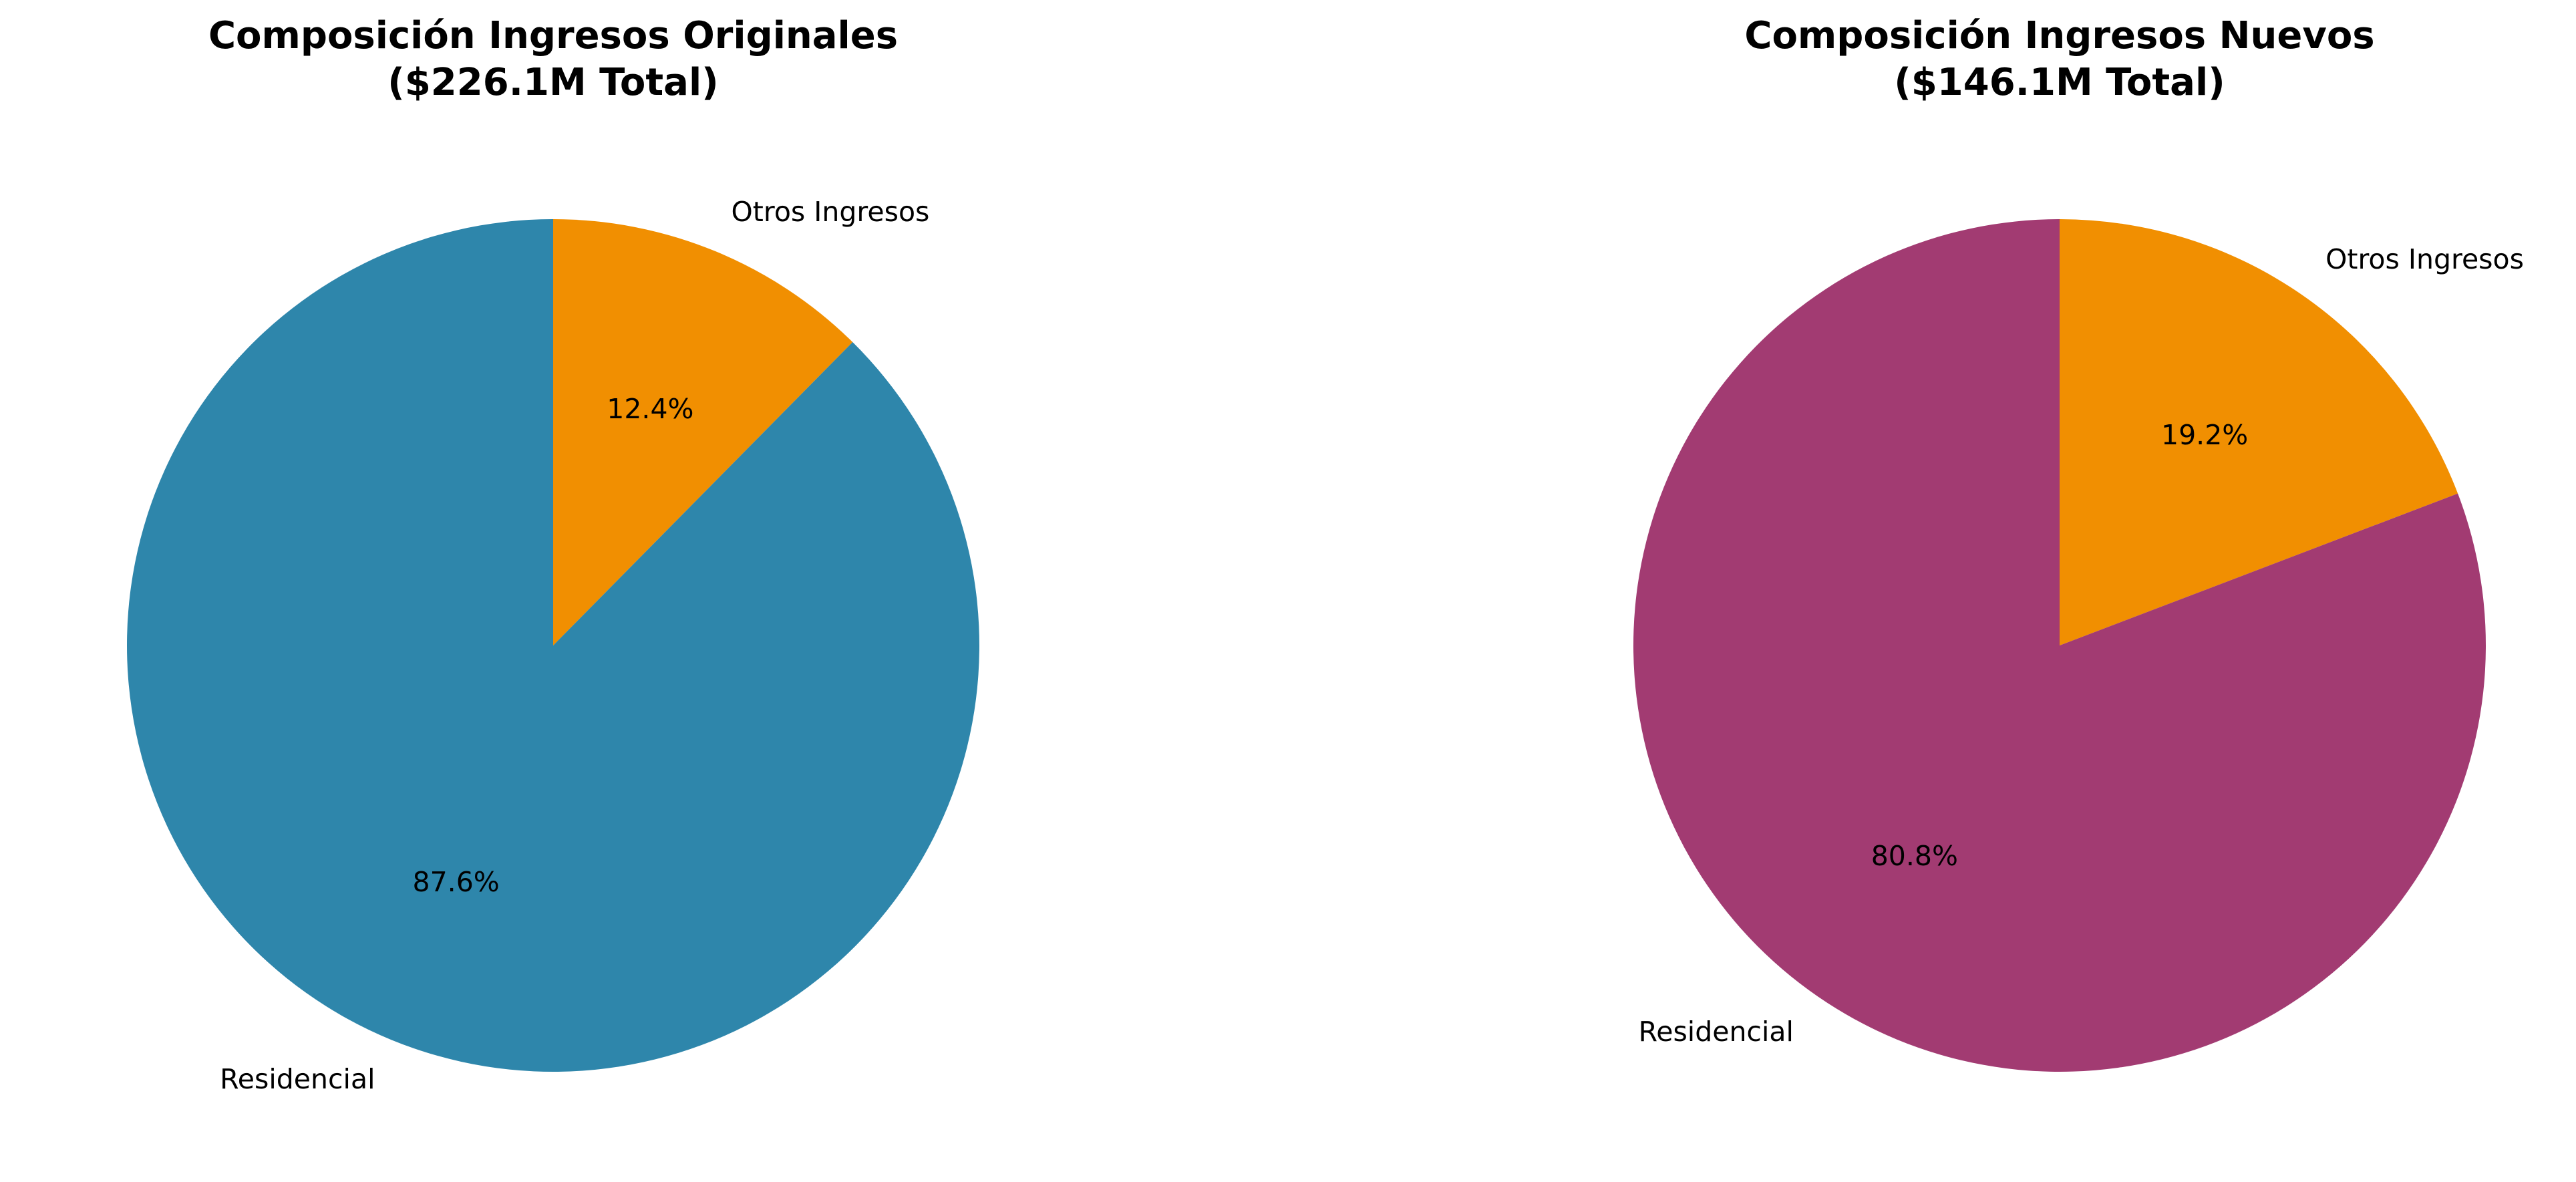 This screenshot has width=2576, height=1182. Describe the element at coordinates (1914, 856) in the screenshot. I see `pie-percent-label-residencial: 80.8%` at that location.